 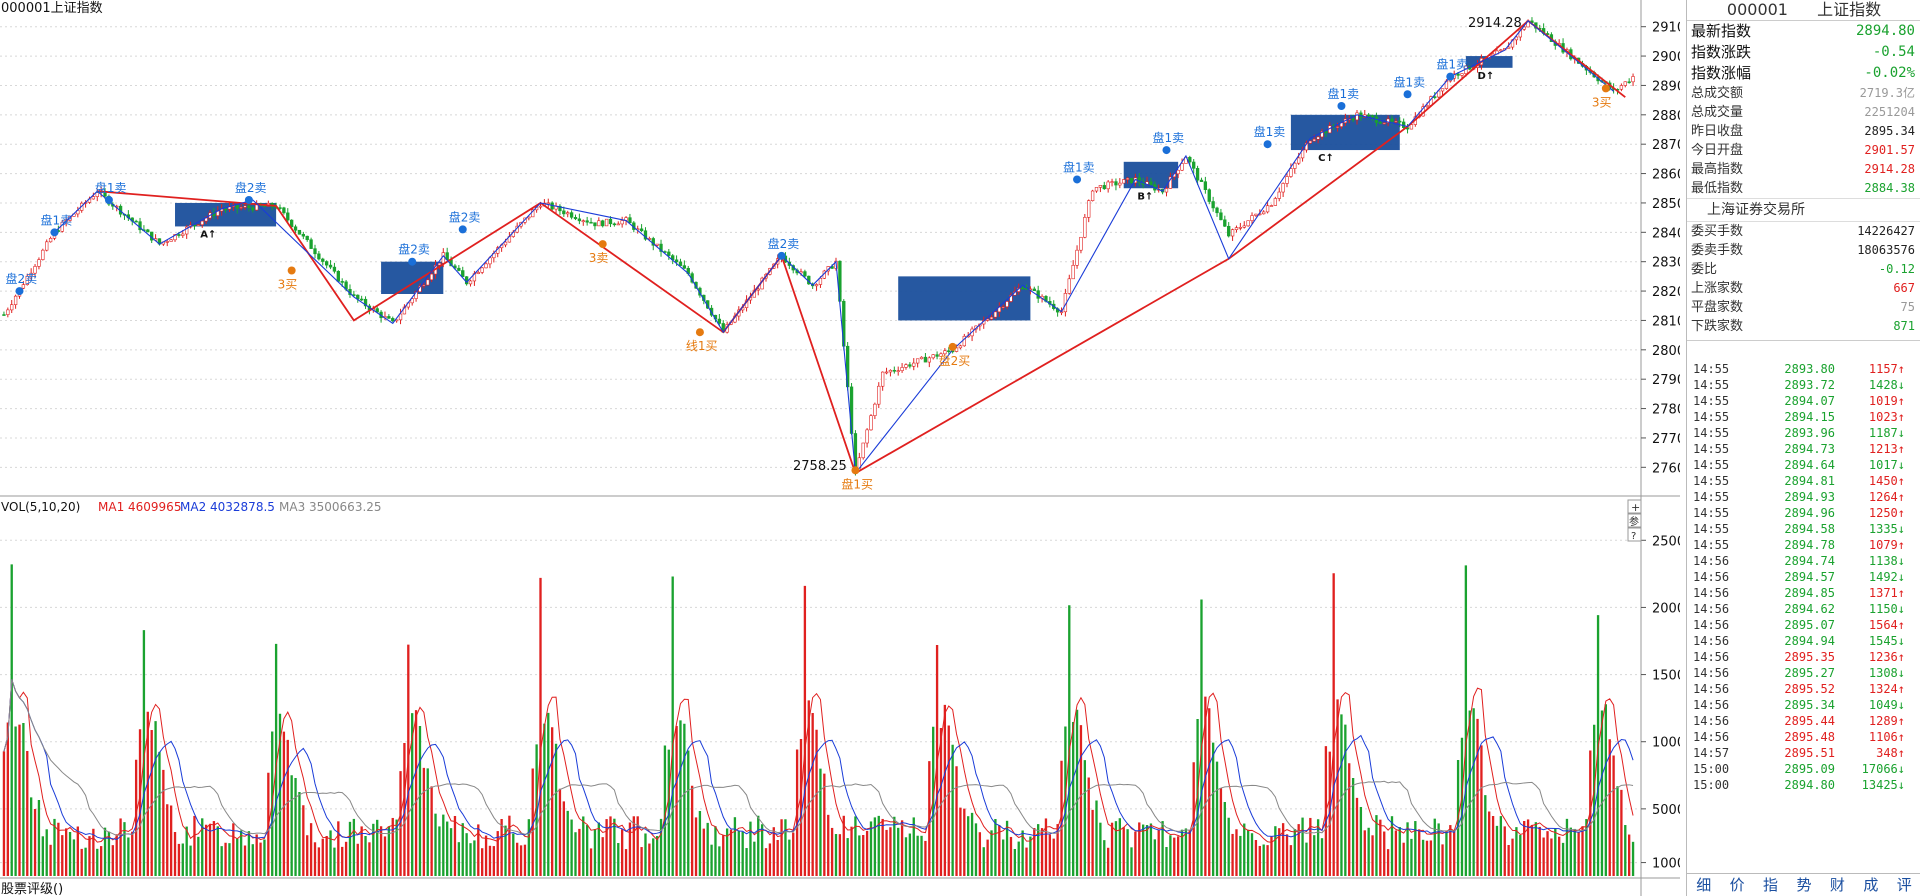 I want to click on tick-row: 14:55 2894.58 1335↓, so click(x=1803, y=529).